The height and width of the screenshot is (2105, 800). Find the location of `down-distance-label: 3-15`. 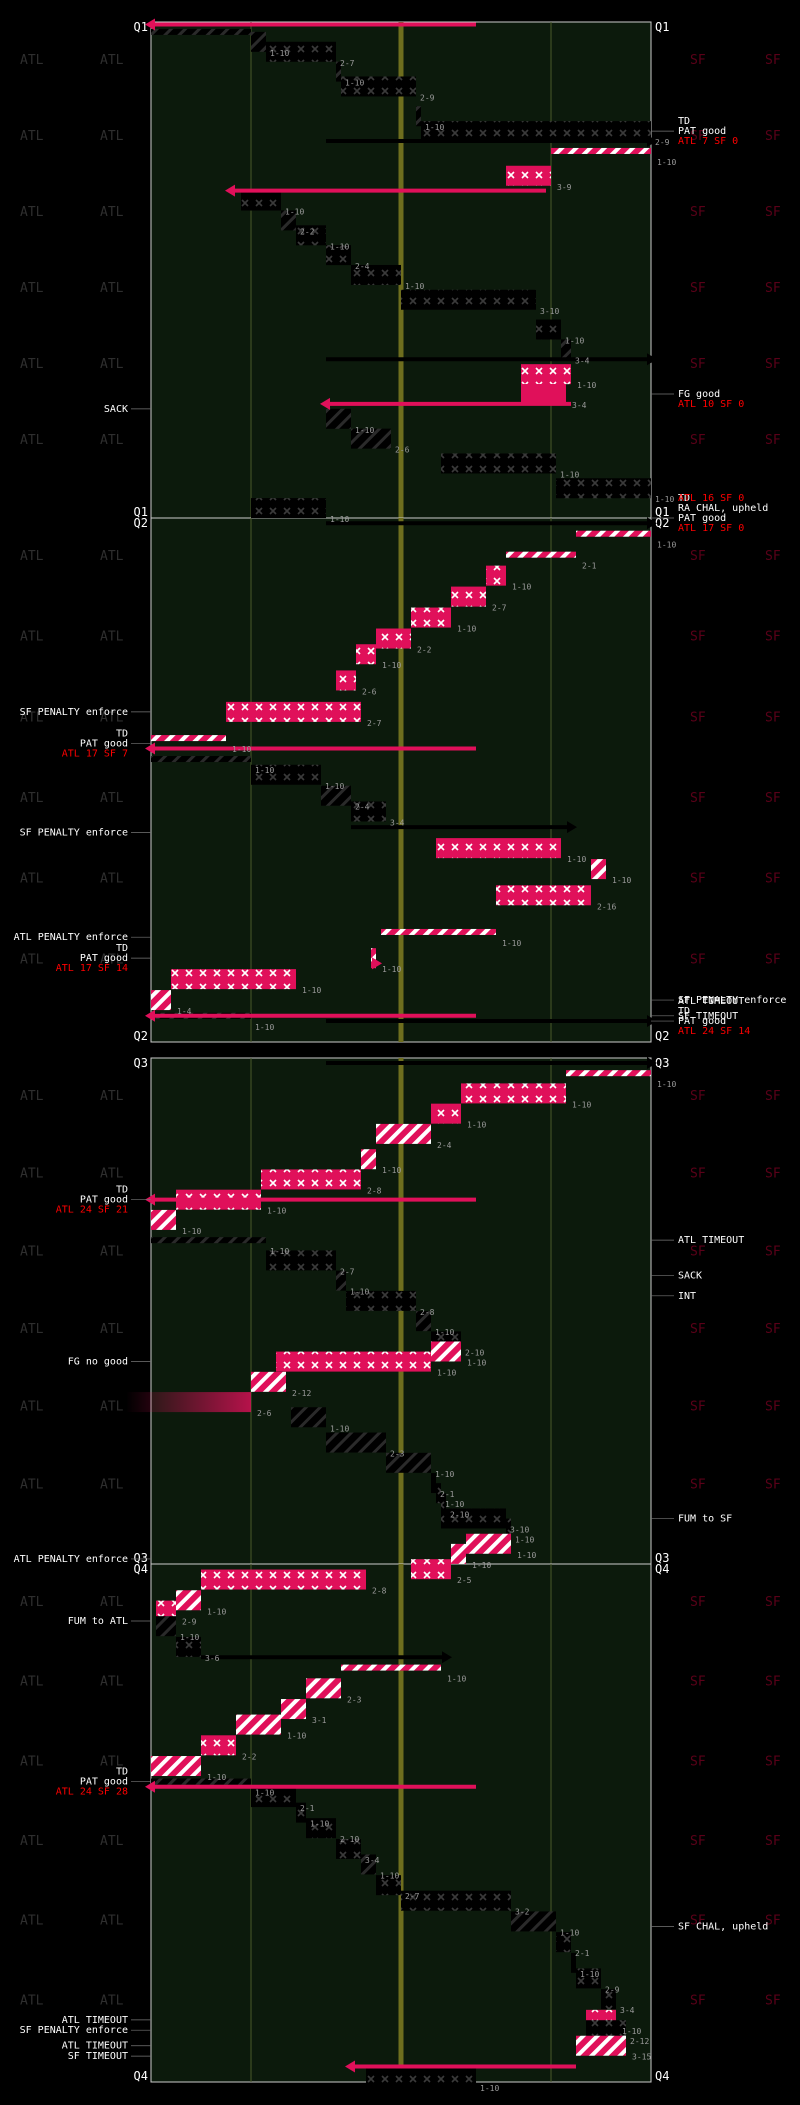

down-distance-label: 3-15 is located at coordinates (641, 2057).